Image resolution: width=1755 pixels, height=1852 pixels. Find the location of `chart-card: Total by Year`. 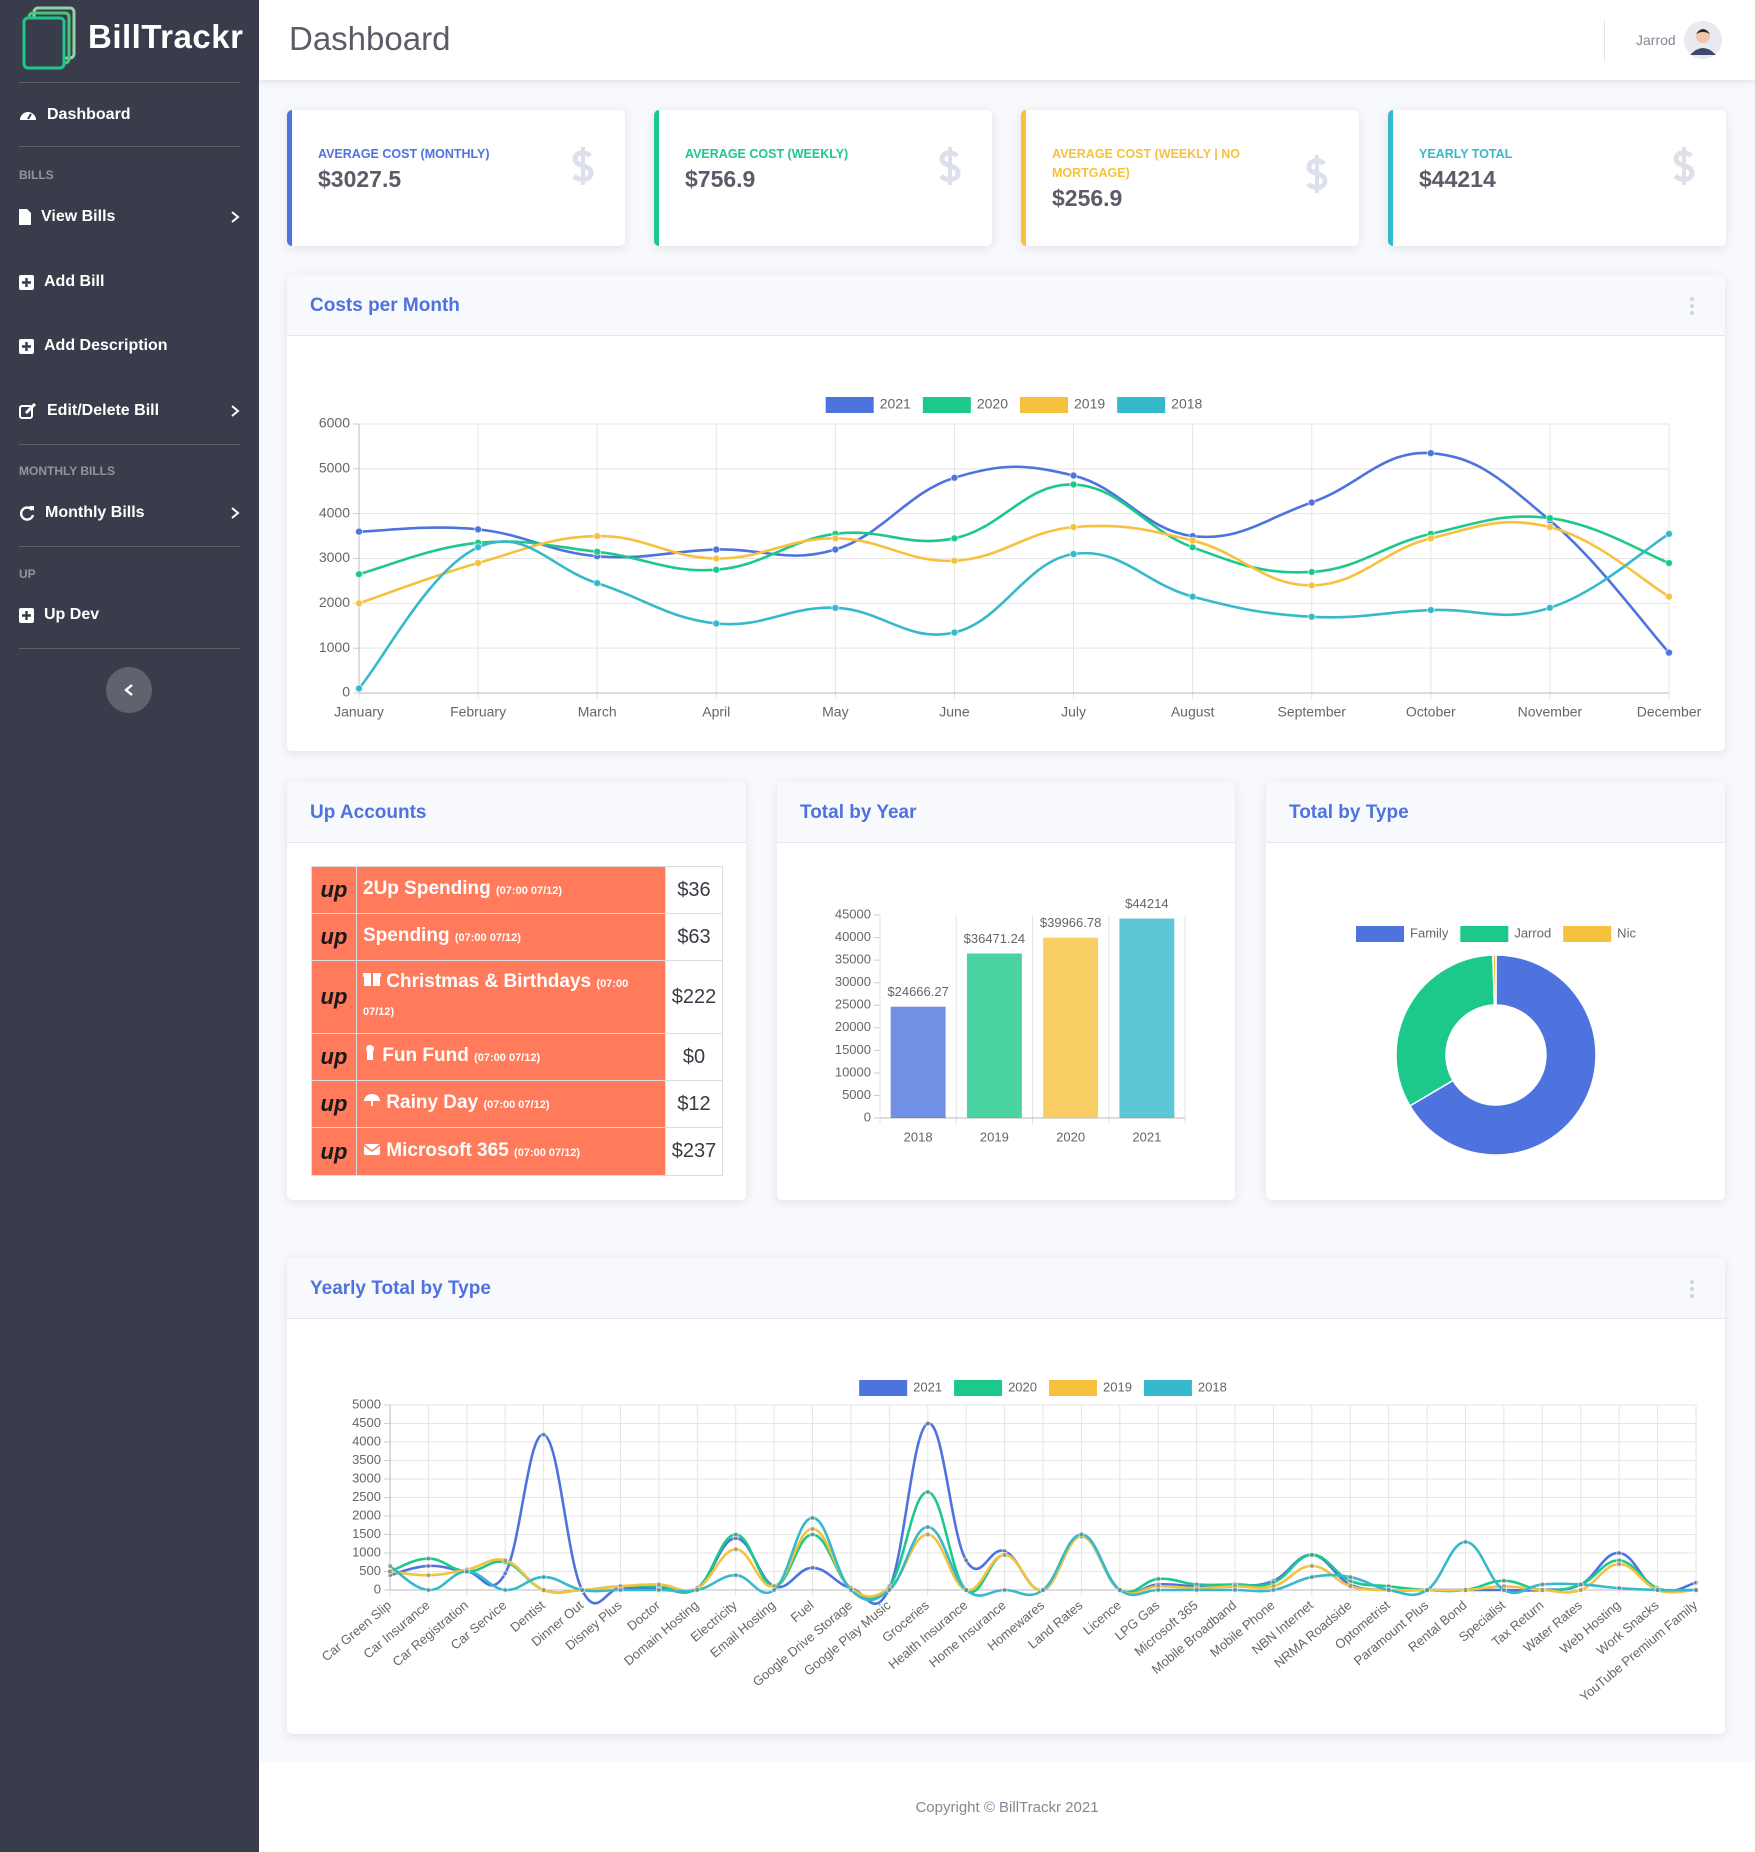

chart-card: Total by Year is located at coordinates (1006, 991).